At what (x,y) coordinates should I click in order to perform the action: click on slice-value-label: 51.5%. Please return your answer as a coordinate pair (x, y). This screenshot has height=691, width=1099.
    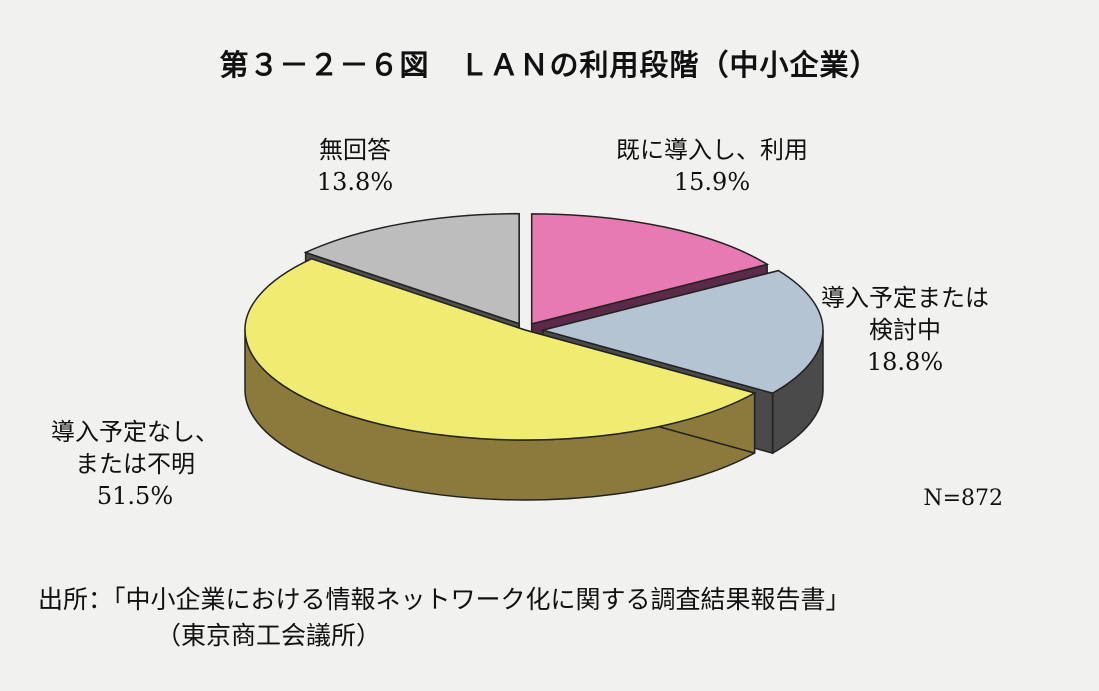
    Looking at the image, I should click on (135, 496).